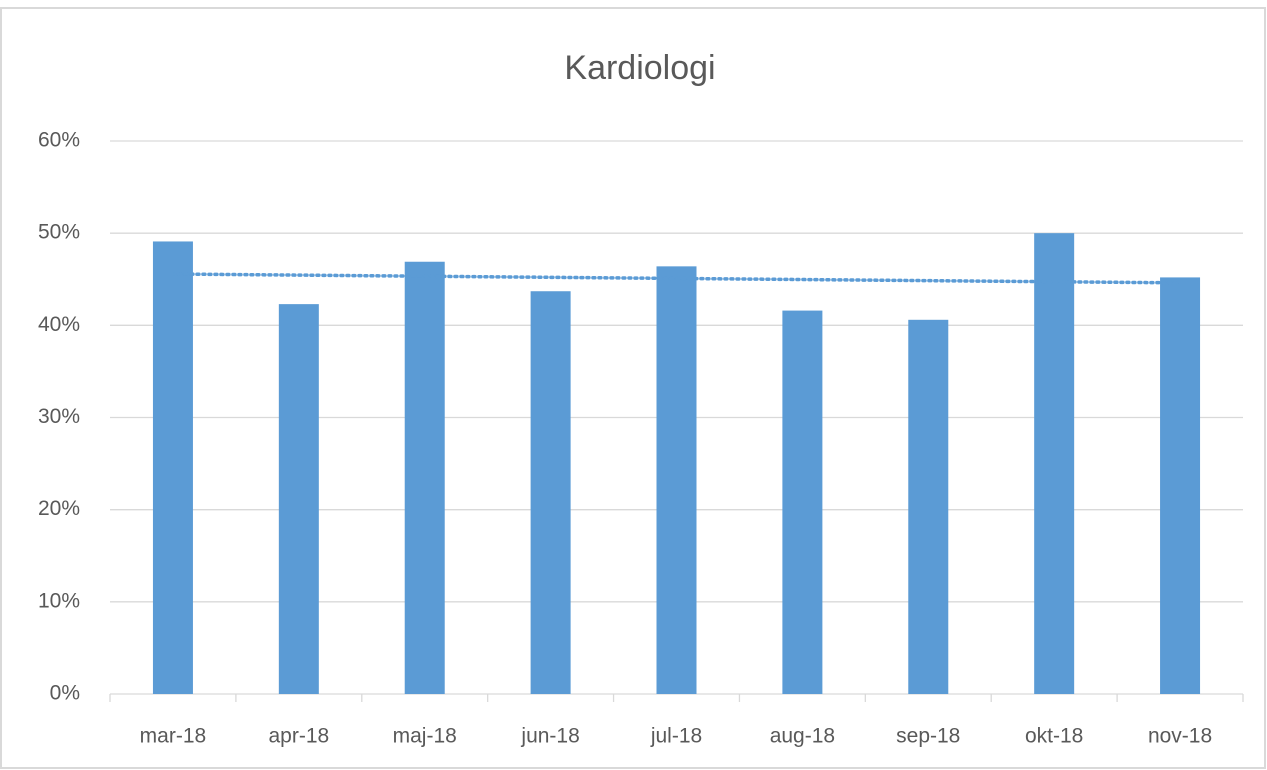  Describe the element at coordinates (802, 736) in the screenshot. I see `x-tick-label: aug-18` at that location.